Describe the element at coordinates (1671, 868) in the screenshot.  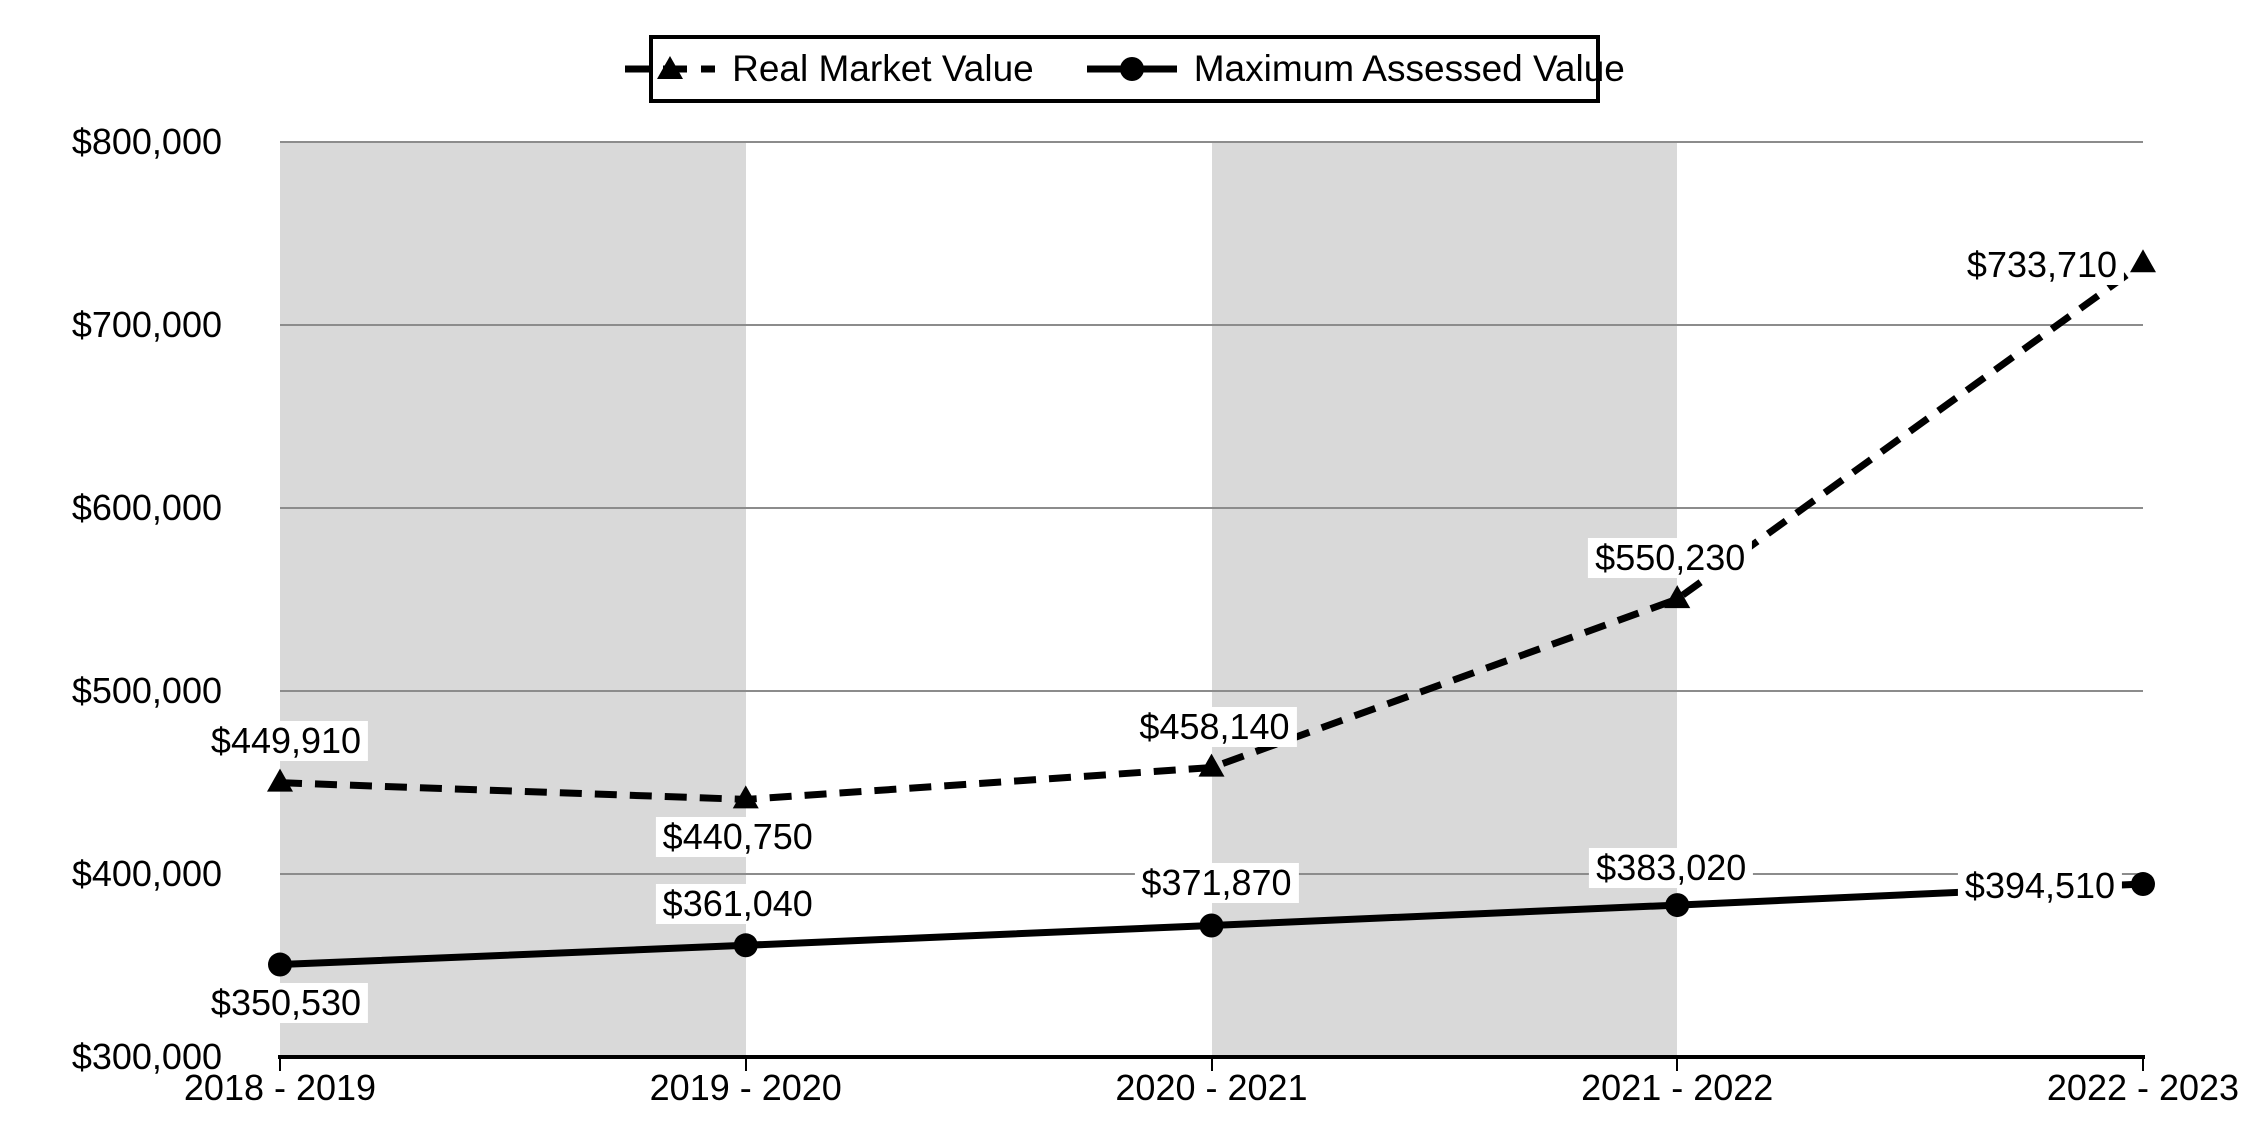
I see `data-label: $383,020` at that location.